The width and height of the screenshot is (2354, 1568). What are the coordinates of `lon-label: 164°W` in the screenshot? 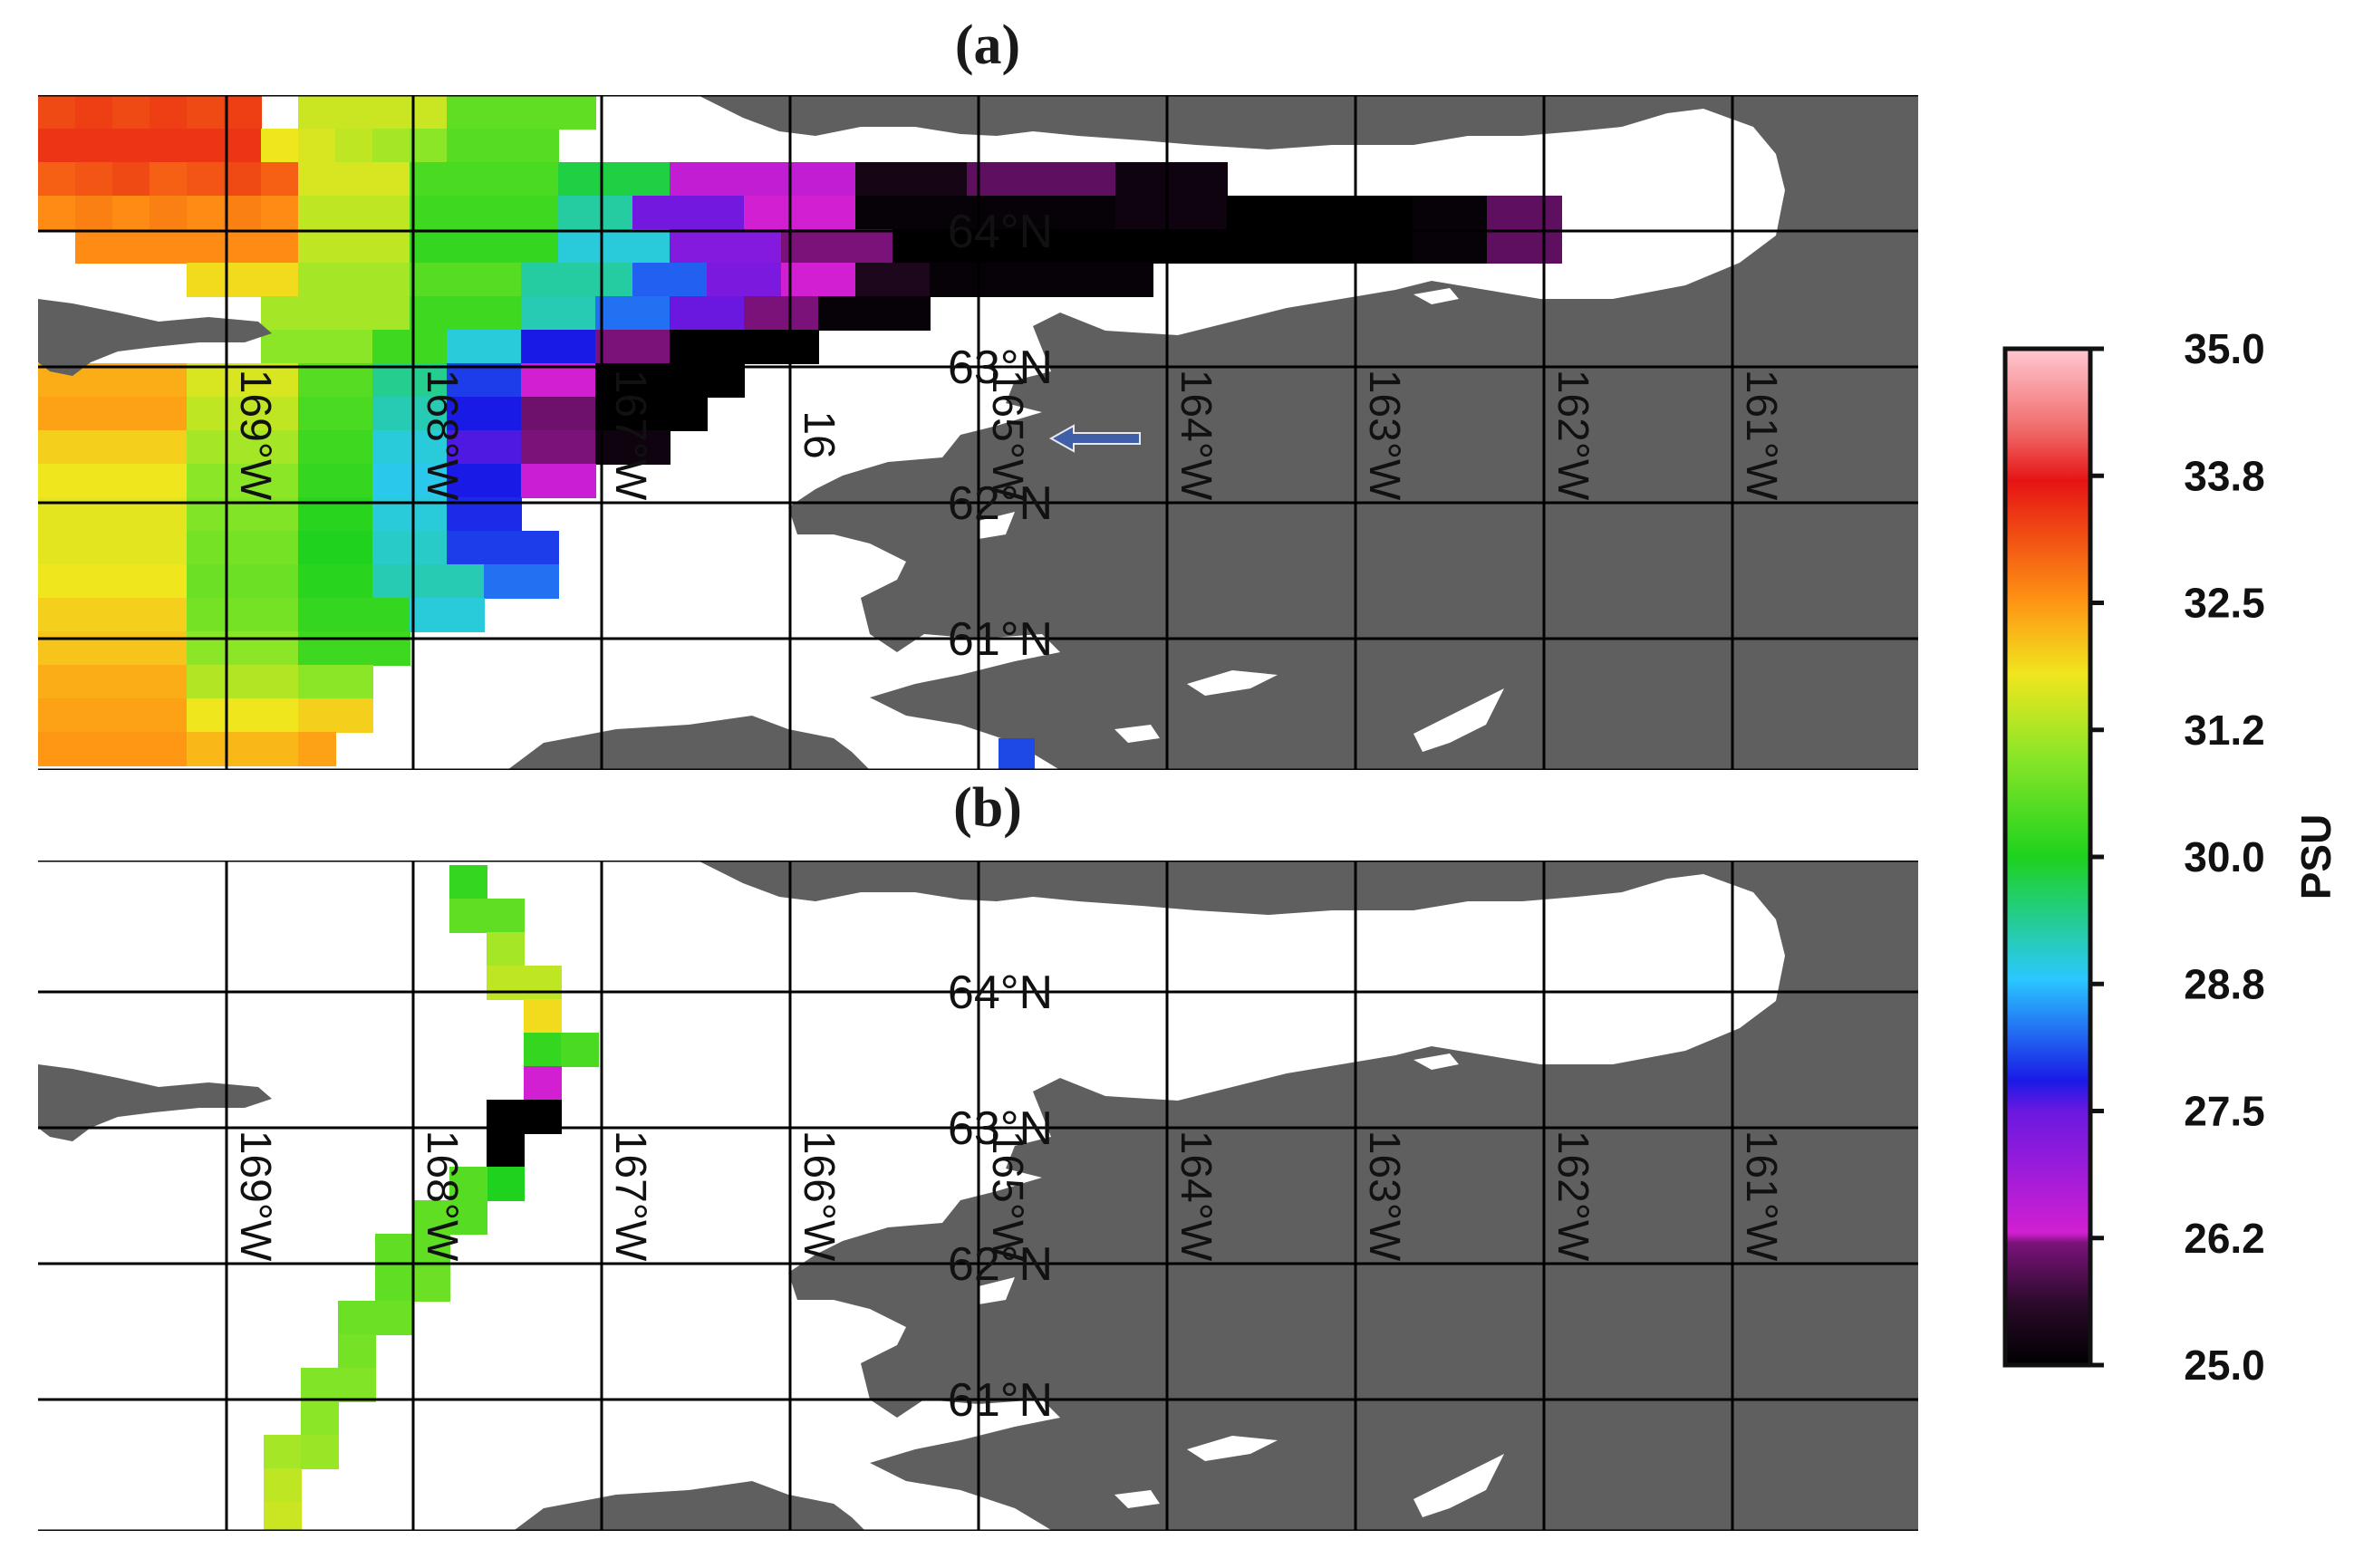 It's located at (1196, 1196).